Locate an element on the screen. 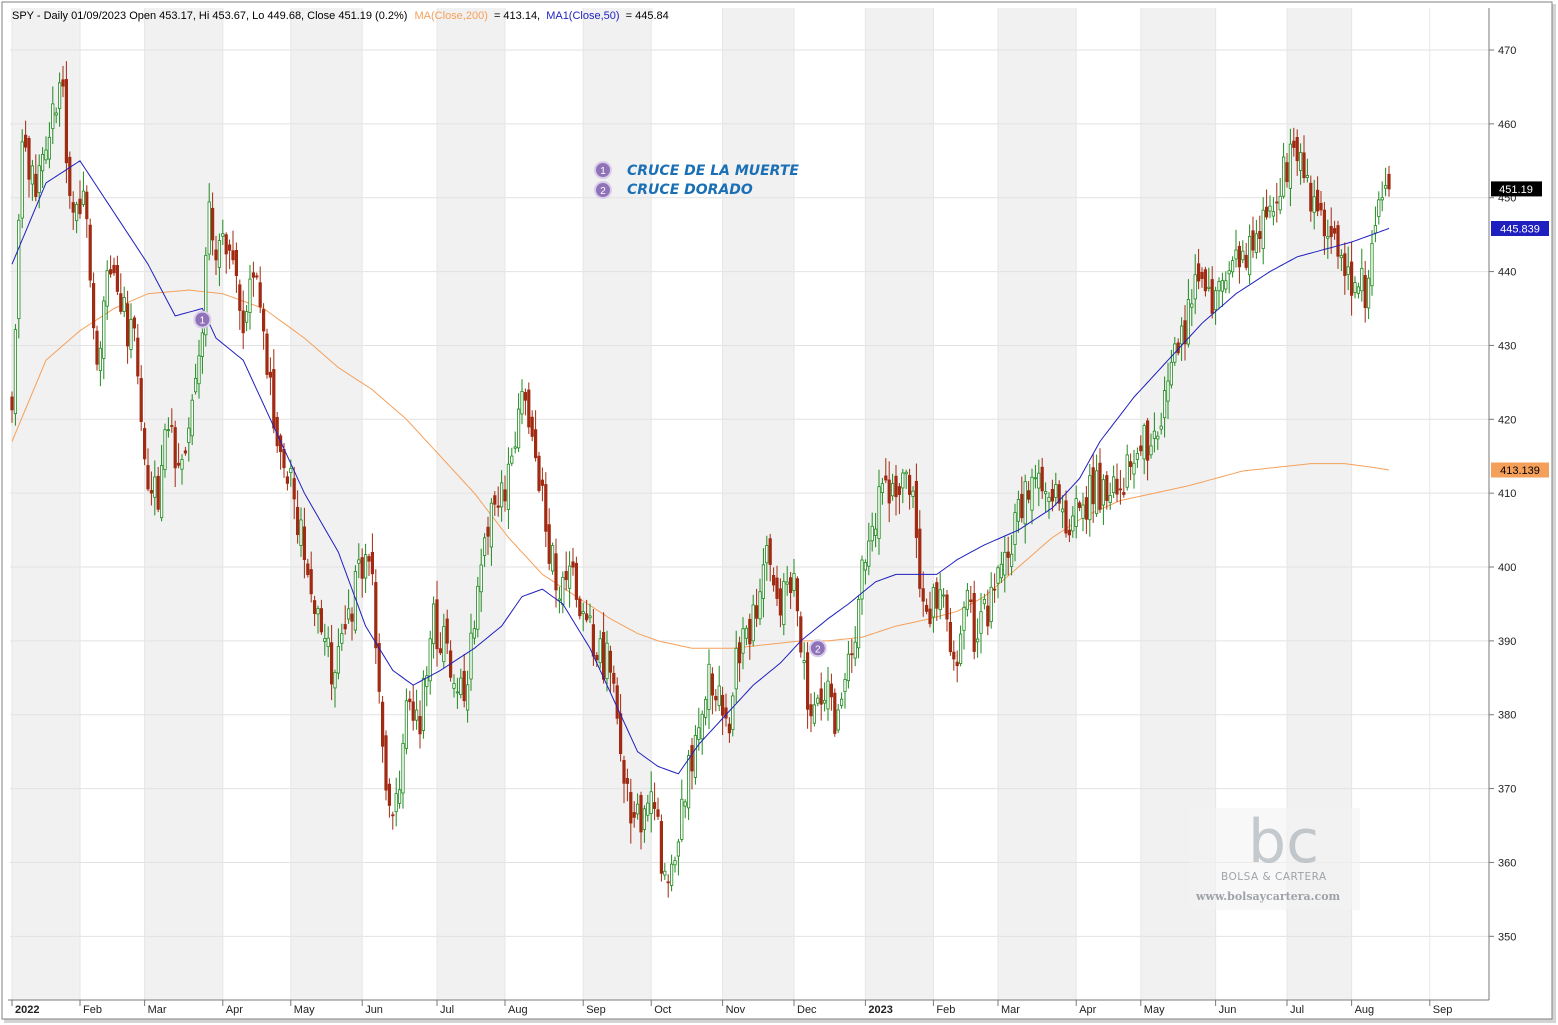 The image size is (1558, 1025). x-tick-label: Jul is located at coordinates (1297, 1010).